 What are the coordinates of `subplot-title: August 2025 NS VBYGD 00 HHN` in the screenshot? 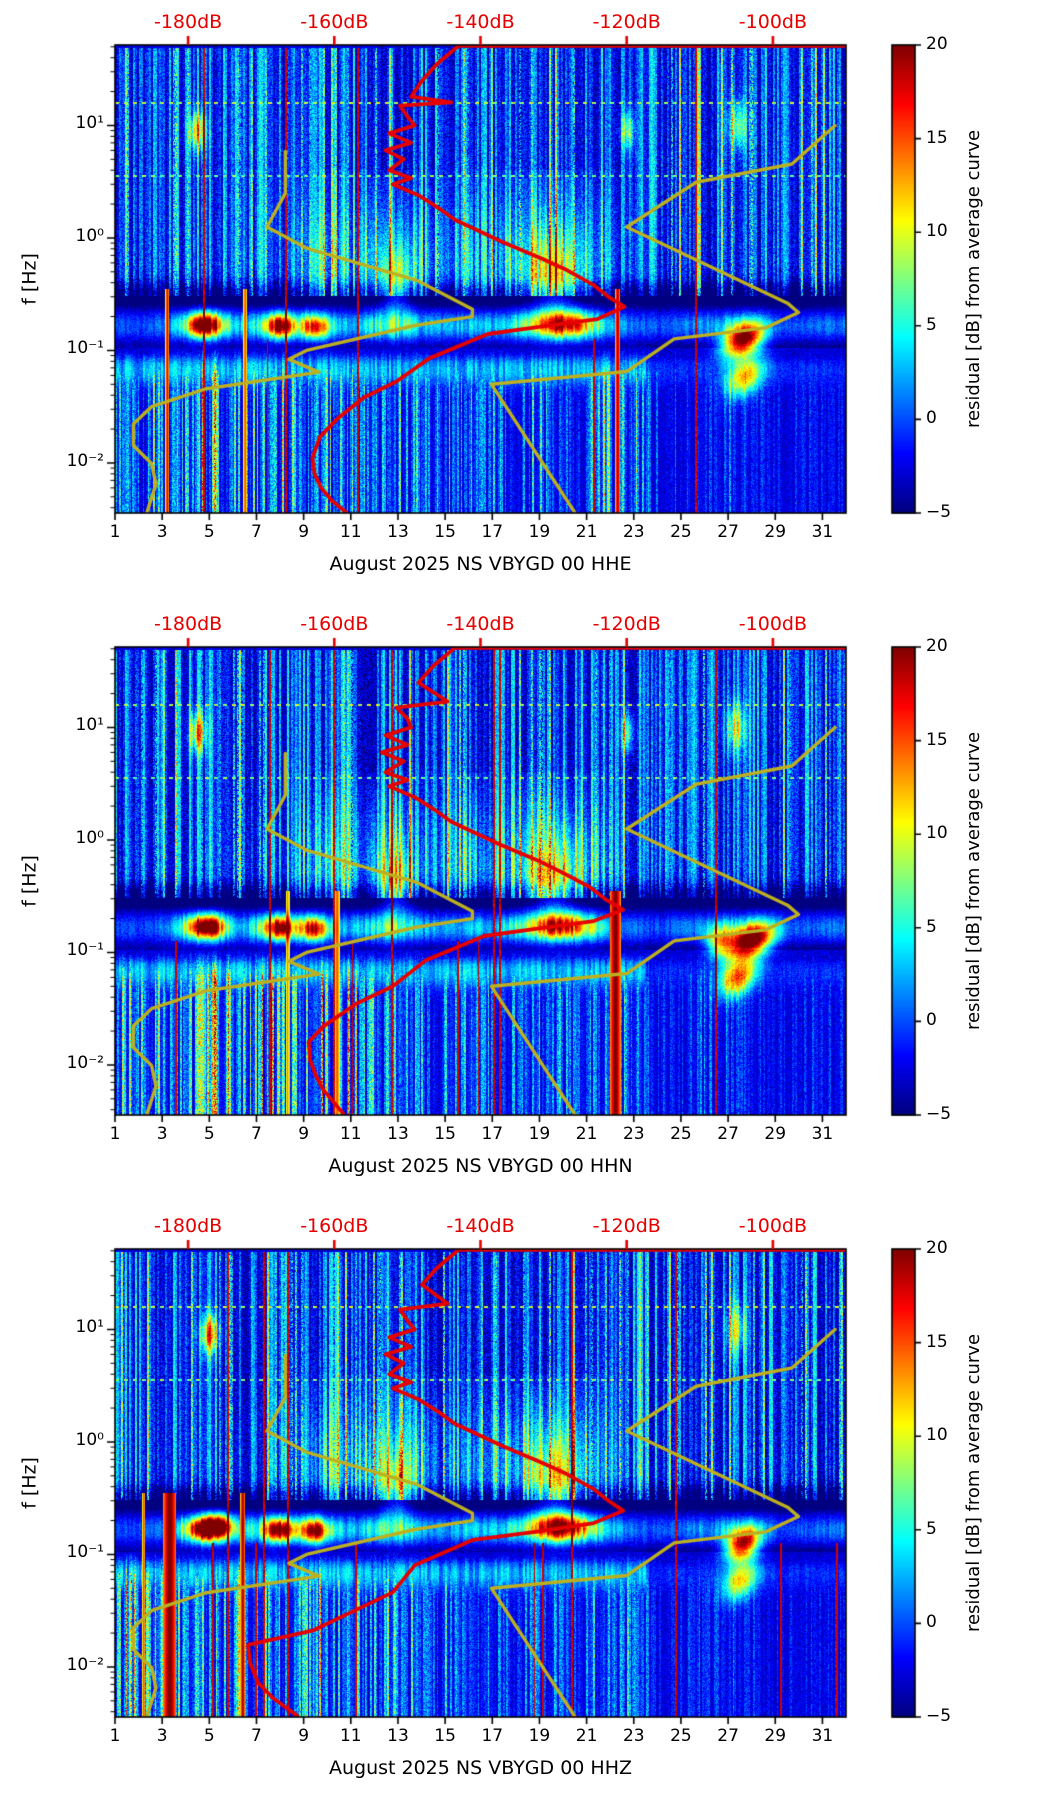 It's located at (480, 1166).